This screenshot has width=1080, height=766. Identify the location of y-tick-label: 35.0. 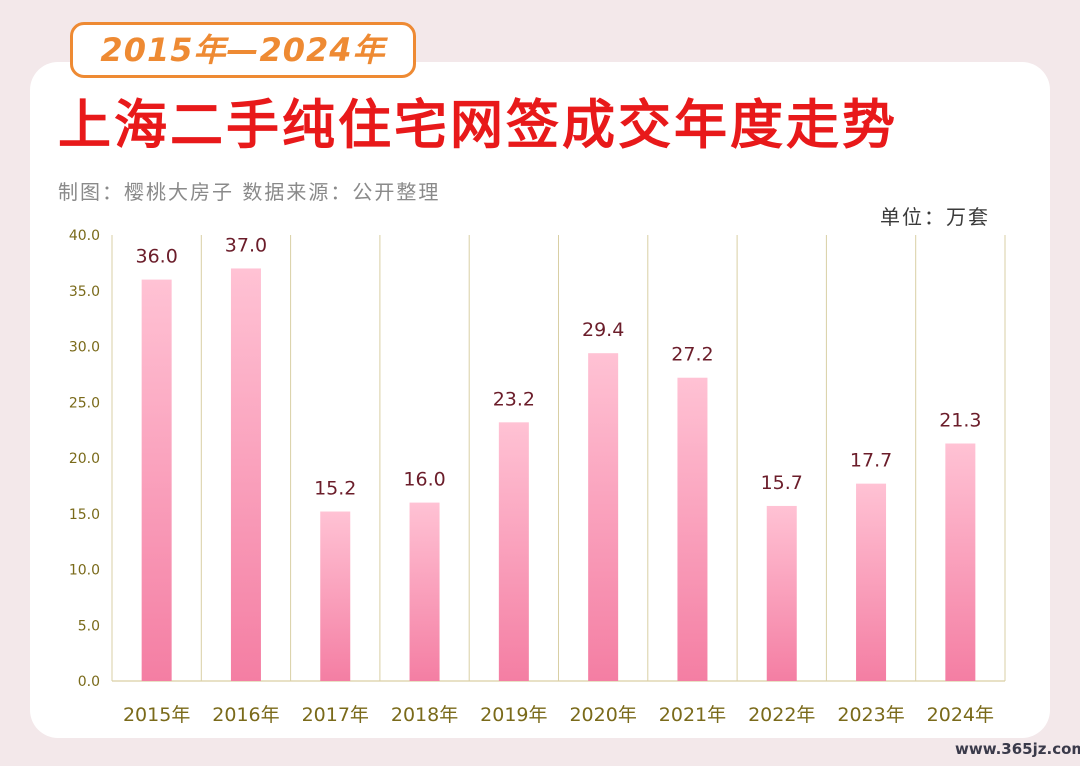
(84, 292).